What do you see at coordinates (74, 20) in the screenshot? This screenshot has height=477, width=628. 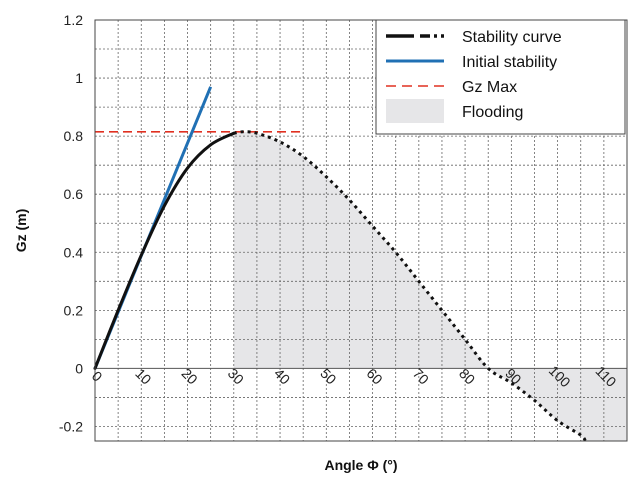 I see `y-tick-label: 1.2` at bounding box center [74, 20].